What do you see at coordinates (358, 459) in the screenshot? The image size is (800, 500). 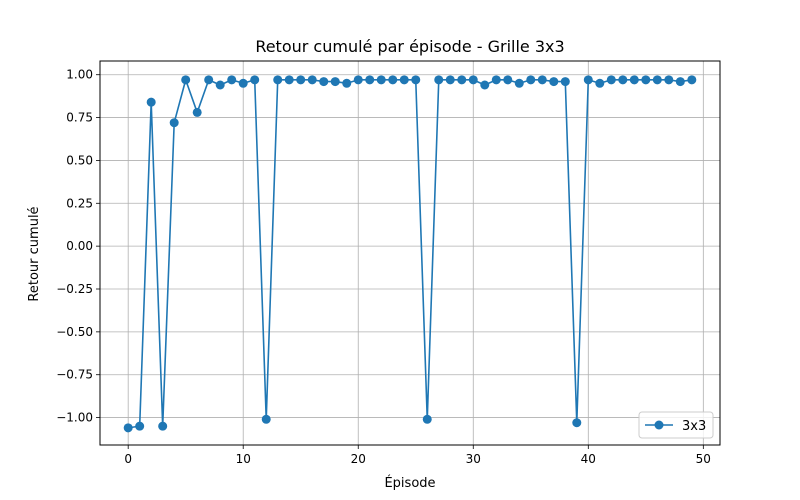 I see `x-tick-label: 20` at bounding box center [358, 459].